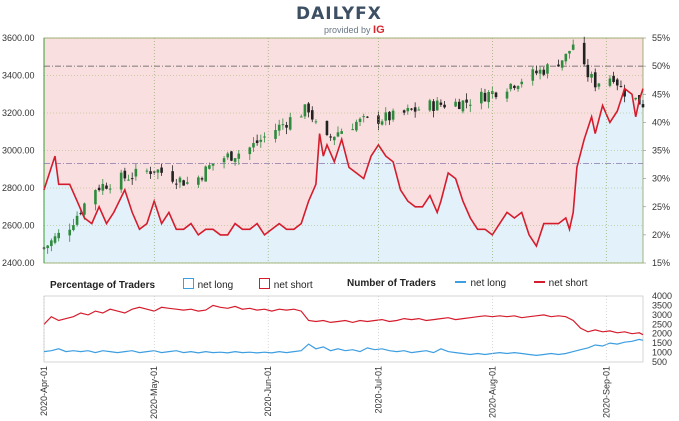  I want to click on count-tick-label: 1500, so click(662, 343).